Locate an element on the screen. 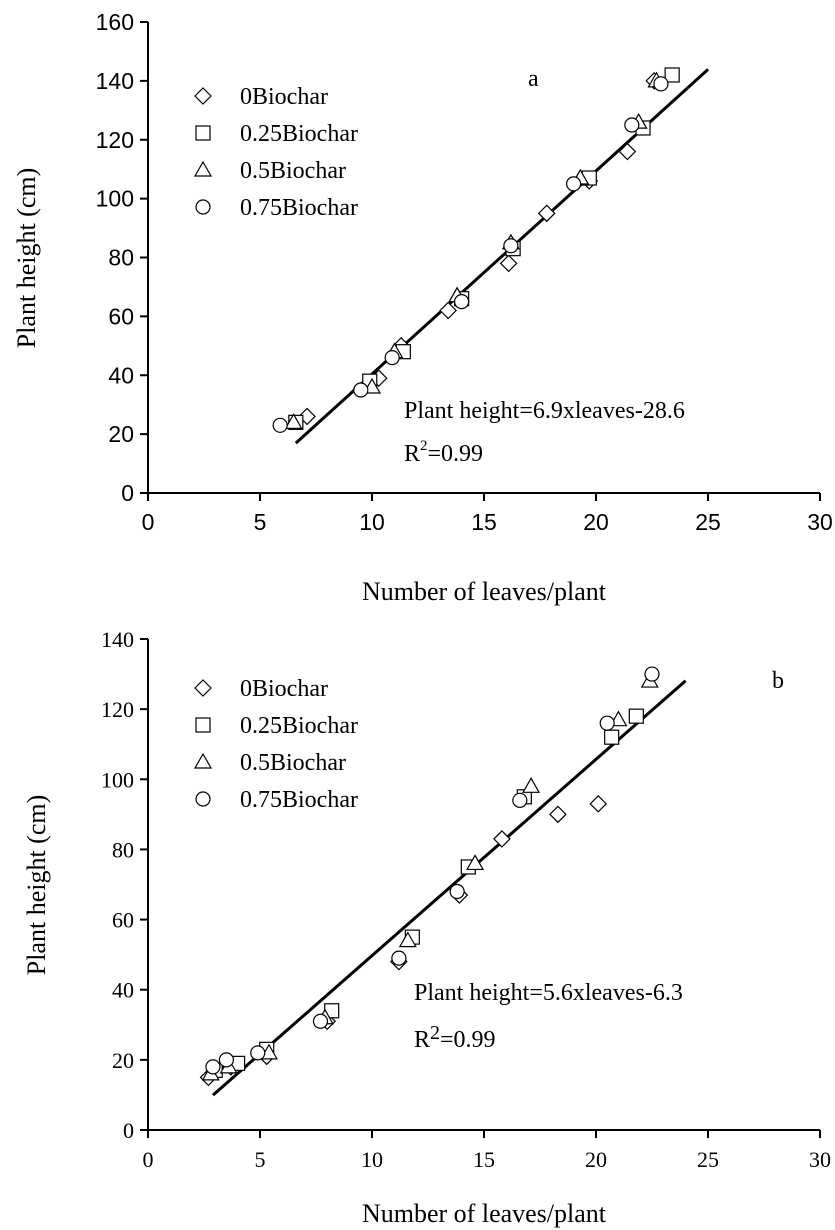 This screenshot has width=835, height=1230. legend: 0Biochar 0.25Biochar 0.5Biochar 0.75Biochar is located at coordinates (275, 744).